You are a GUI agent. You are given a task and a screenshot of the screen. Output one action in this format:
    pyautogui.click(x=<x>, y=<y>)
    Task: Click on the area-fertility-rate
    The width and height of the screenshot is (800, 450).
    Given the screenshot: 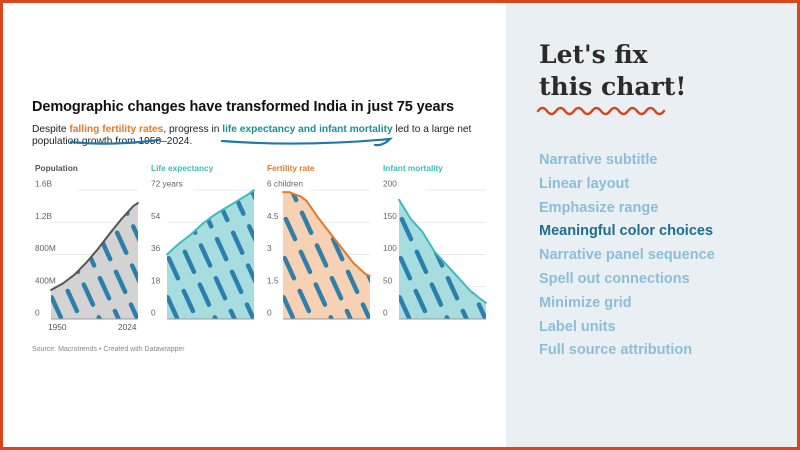 What is the action you would take?
    pyautogui.click(x=326, y=255)
    